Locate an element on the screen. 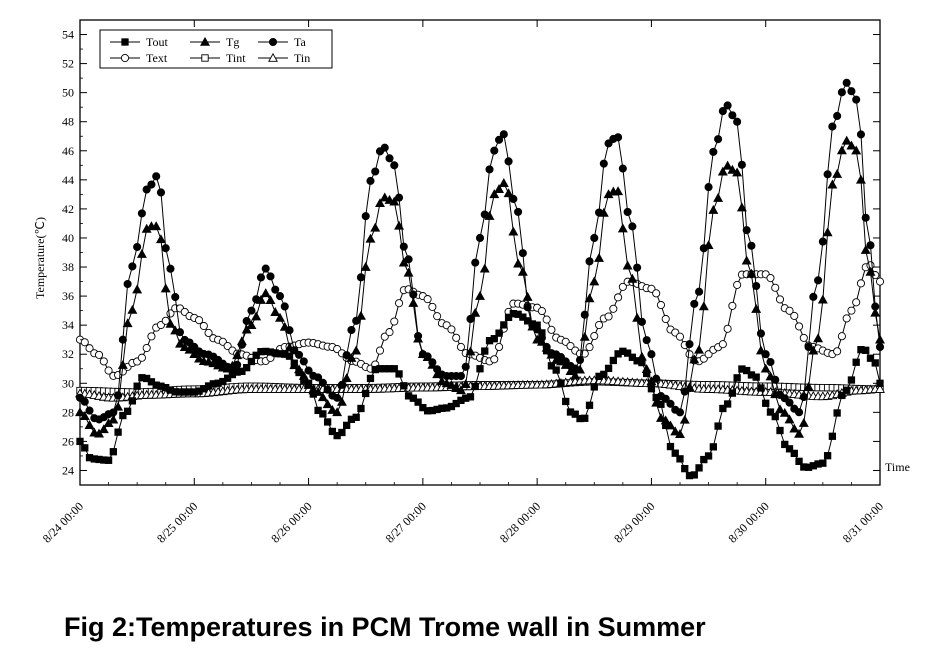 The width and height of the screenshot is (950, 667). x-tick-label: 8/30 00:00 is located at coordinates (748, 522).